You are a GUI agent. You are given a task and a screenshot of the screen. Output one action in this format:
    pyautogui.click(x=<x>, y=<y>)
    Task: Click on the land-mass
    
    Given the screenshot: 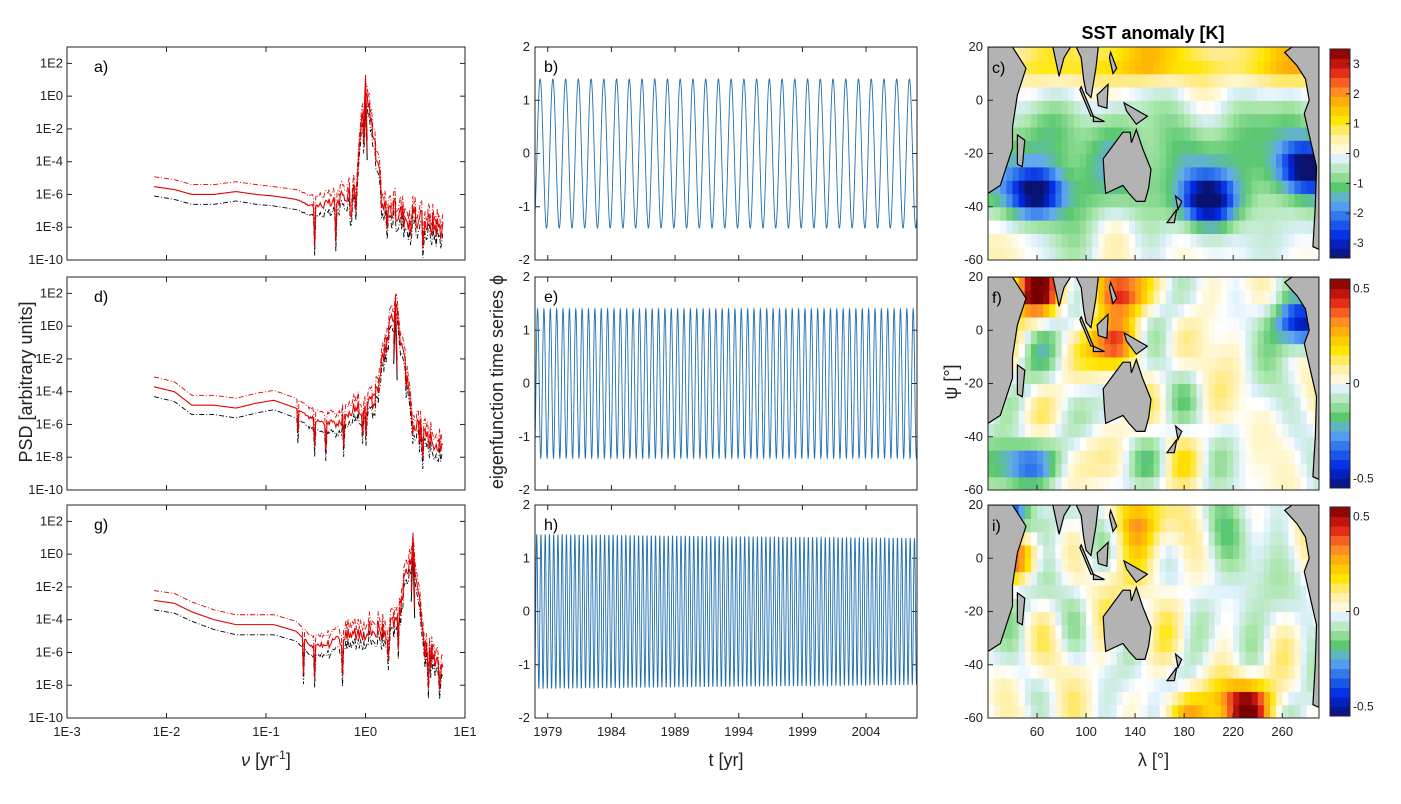 What is the action you would take?
    pyautogui.click(x=1007, y=351)
    